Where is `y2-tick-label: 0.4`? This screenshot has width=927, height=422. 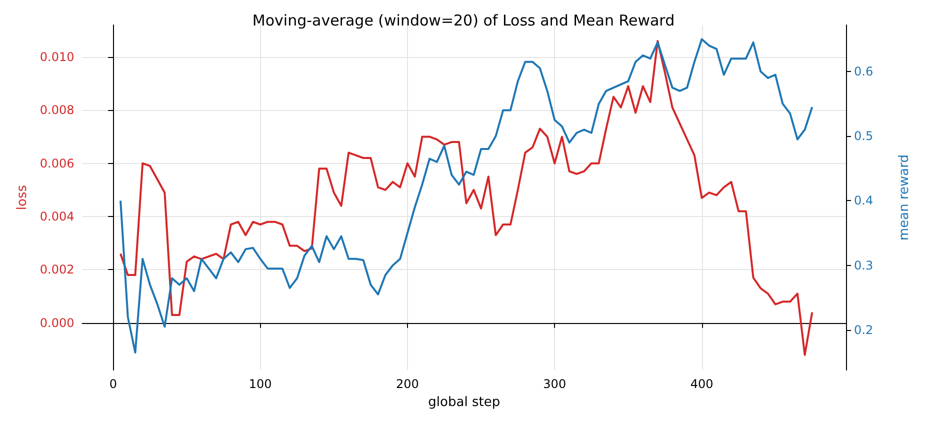
y2-tick-label: 0.4 is located at coordinates (864, 201).